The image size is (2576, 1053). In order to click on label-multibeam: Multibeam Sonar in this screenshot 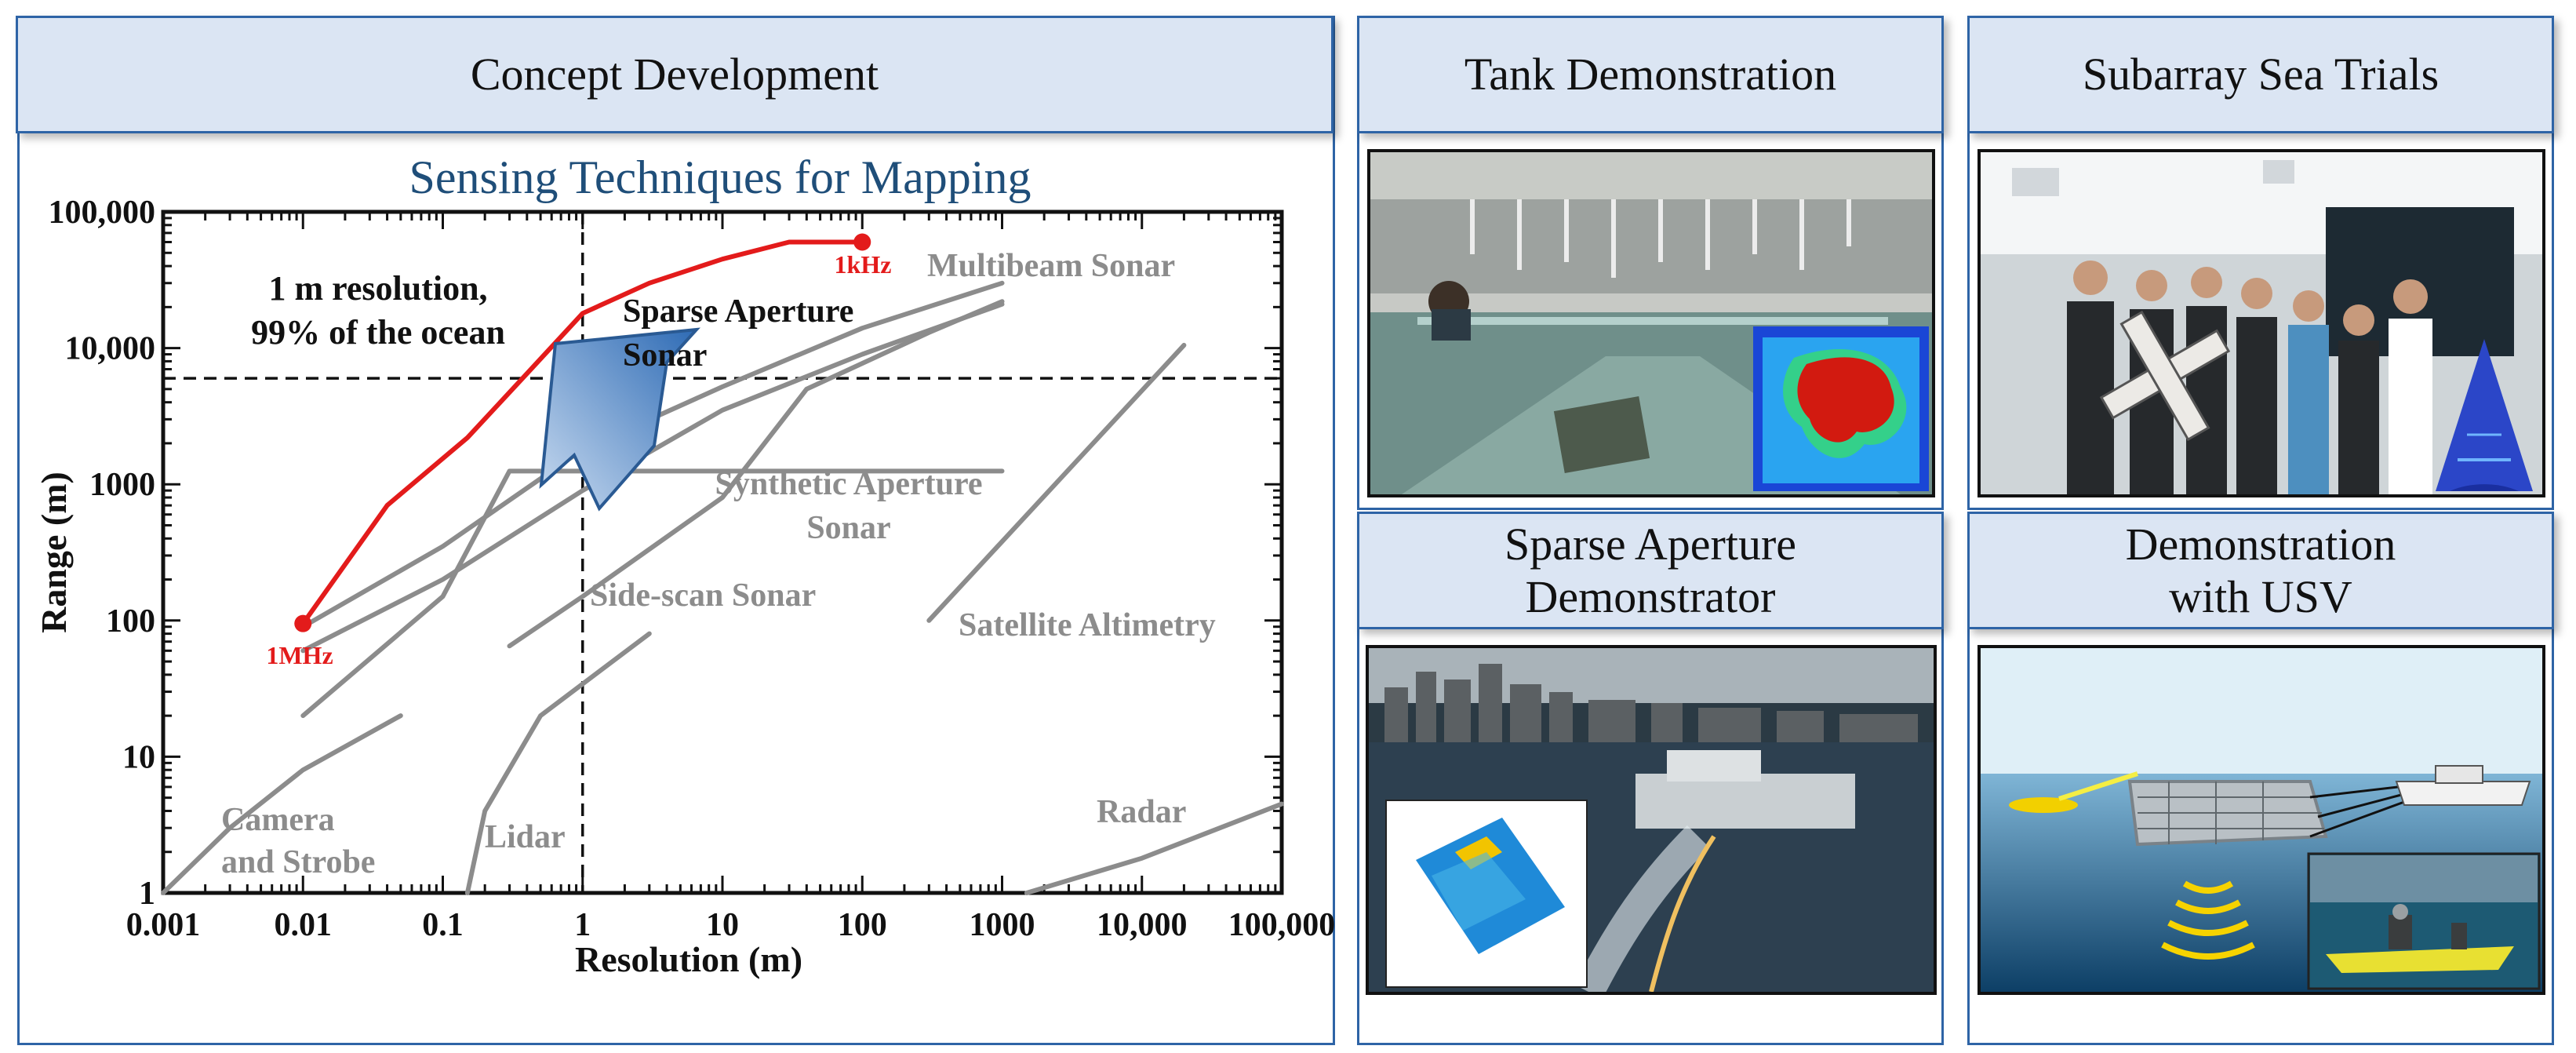, I will do `click(1051, 266)`.